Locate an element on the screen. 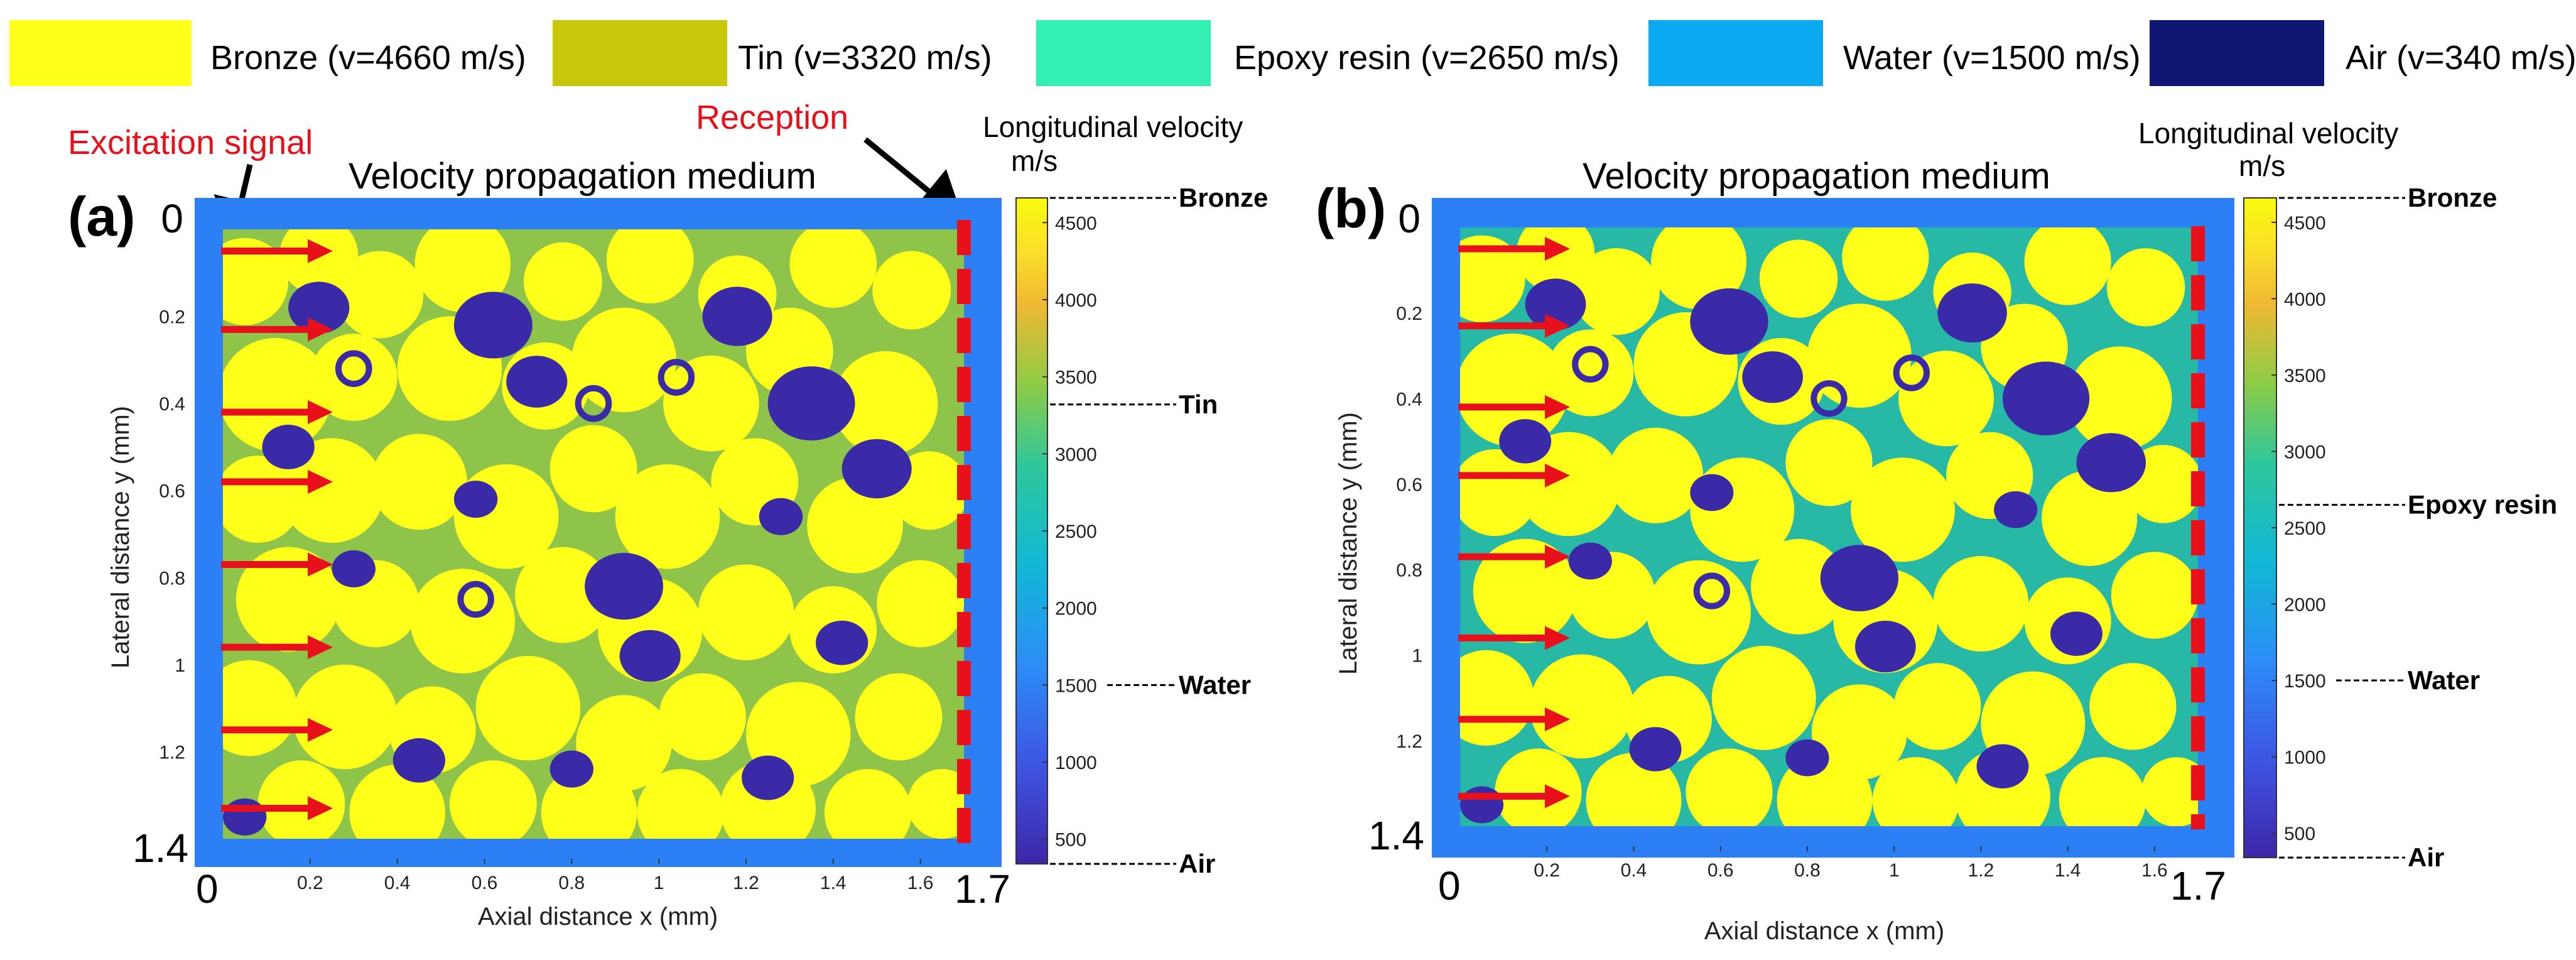 This screenshot has width=2576, height=960. x-tick-label: 0.4 is located at coordinates (397, 883).